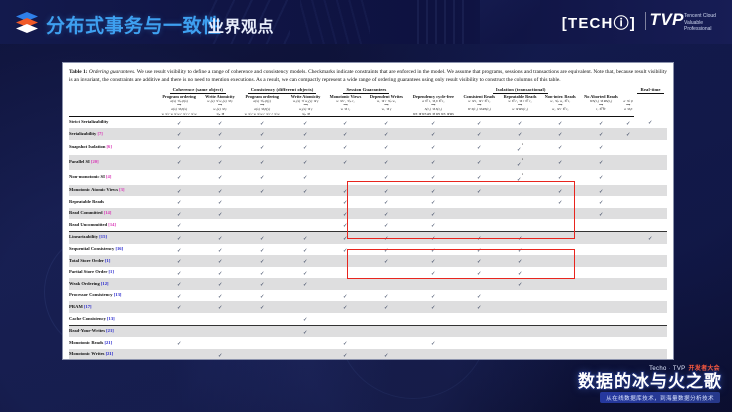  Describe the element at coordinates (520, 91) in the screenshot. I see `group-header-label: Isolation (transactional)` at that location.